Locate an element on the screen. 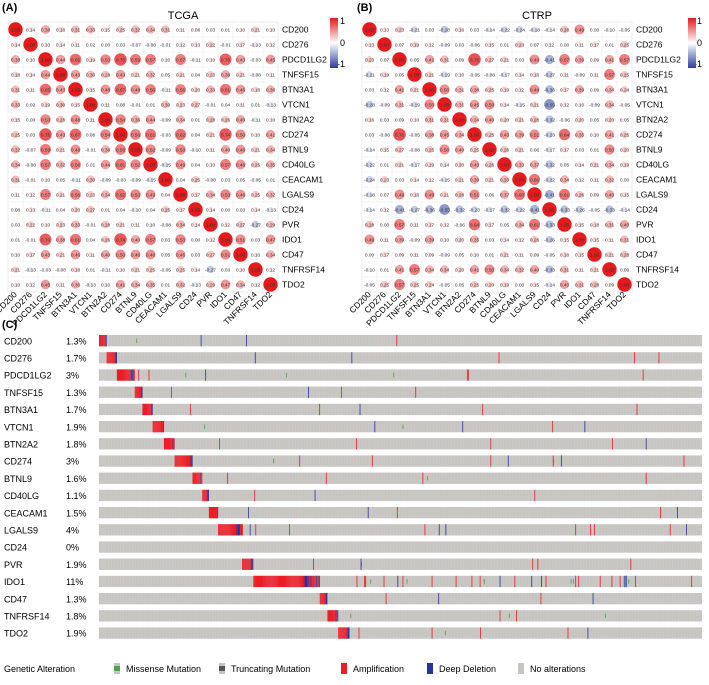 This screenshot has width=709, height=685. correlation-value: -0.09 is located at coordinates (165, 120).